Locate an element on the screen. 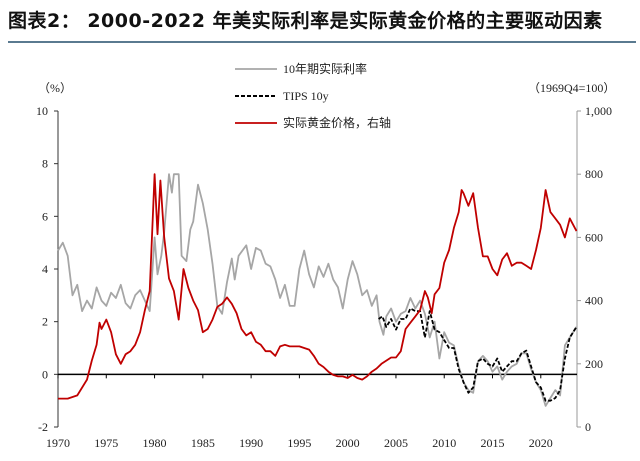 The height and width of the screenshot is (461, 640). right-tick-label: 800 is located at coordinates (594, 174).